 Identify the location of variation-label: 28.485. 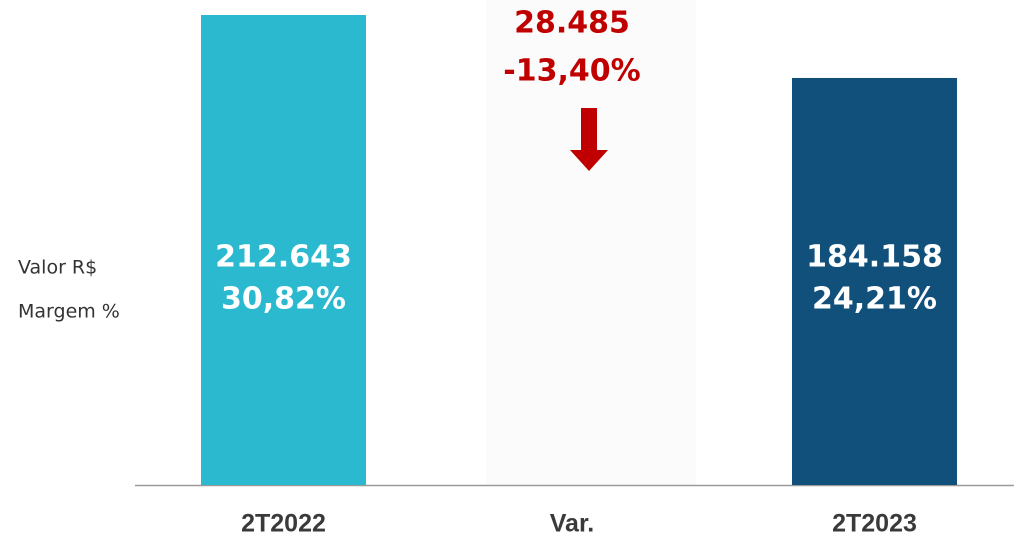
(572, 23).